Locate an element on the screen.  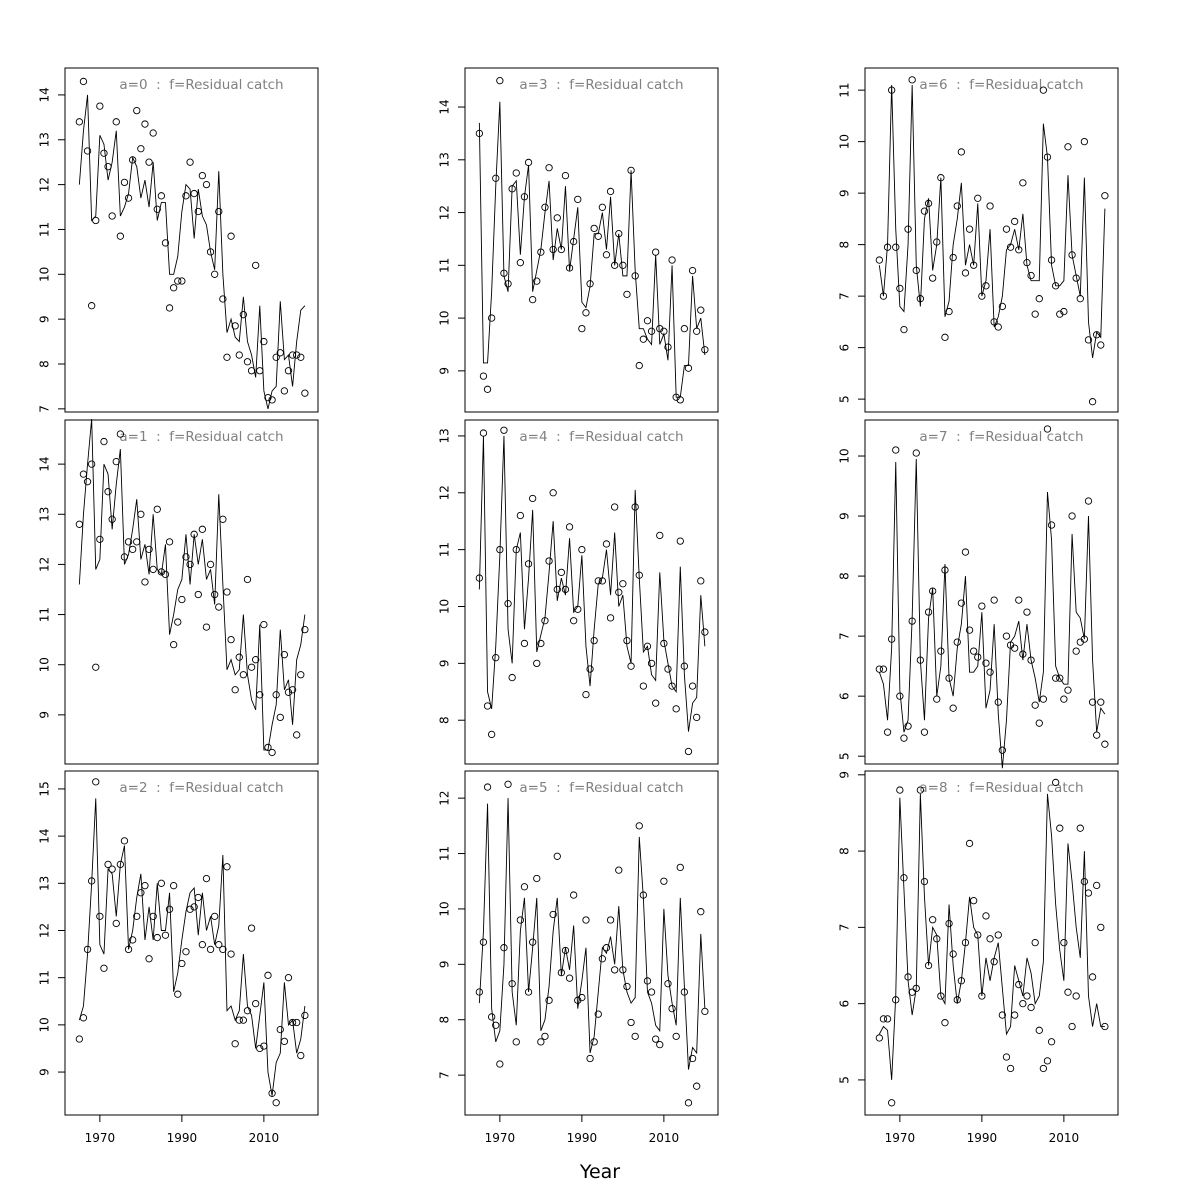
panel-title: a=5 : f=Residual catch is located at coordinates (601, 788).